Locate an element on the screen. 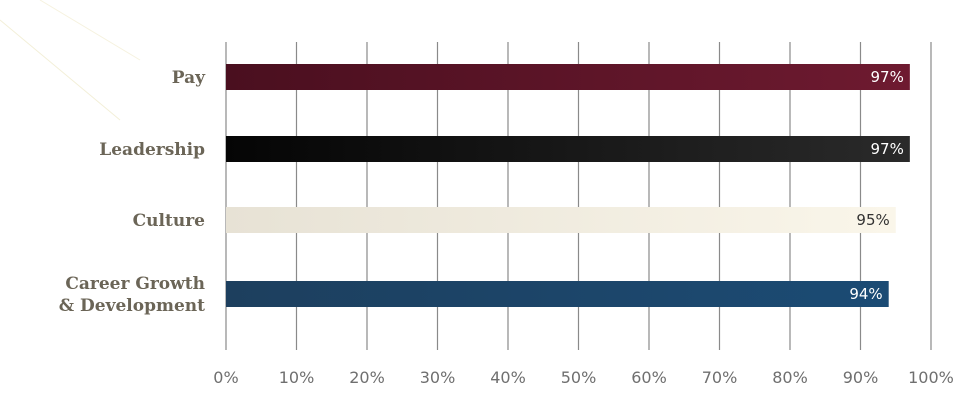 This screenshot has width=974, height=404. bar-value-label: 95% is located at coordinates (872, 220).